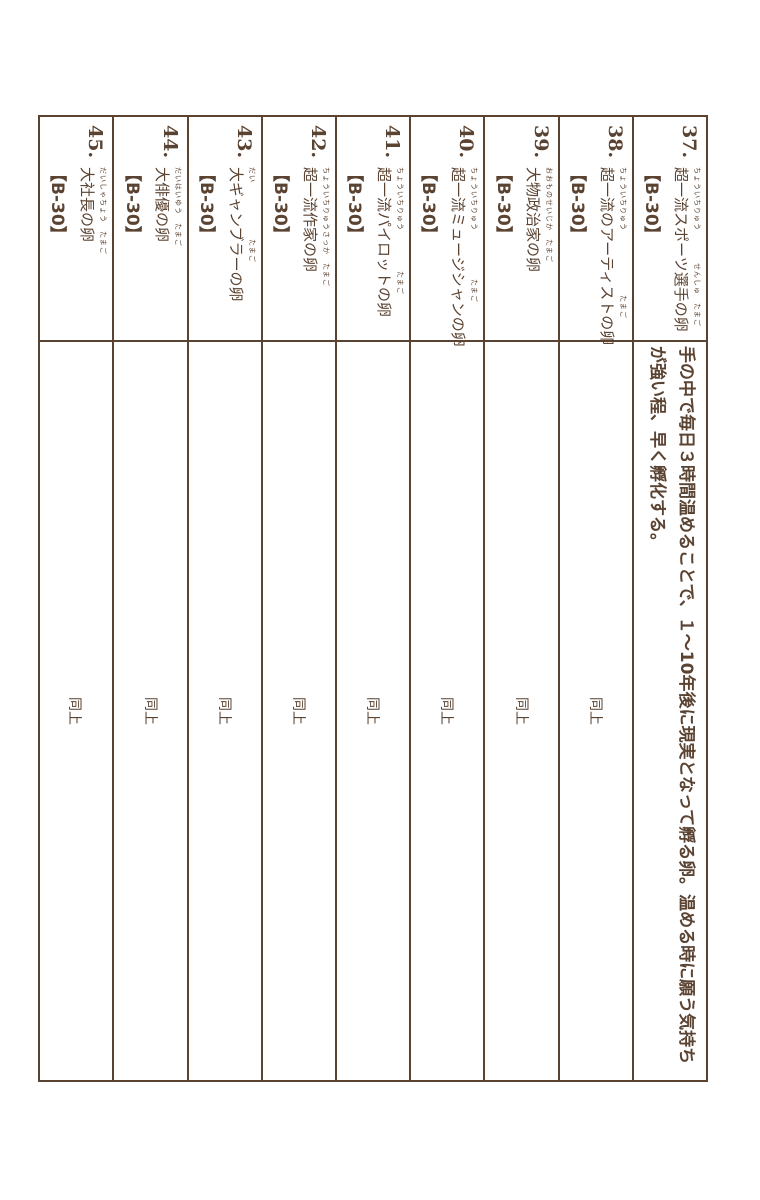 The width and height of the screenshot is (760, 1200). What do you see at coordinates (614, 142) in the screenshot?
I see `item-number: 38.` at bounding box center [614, 142].